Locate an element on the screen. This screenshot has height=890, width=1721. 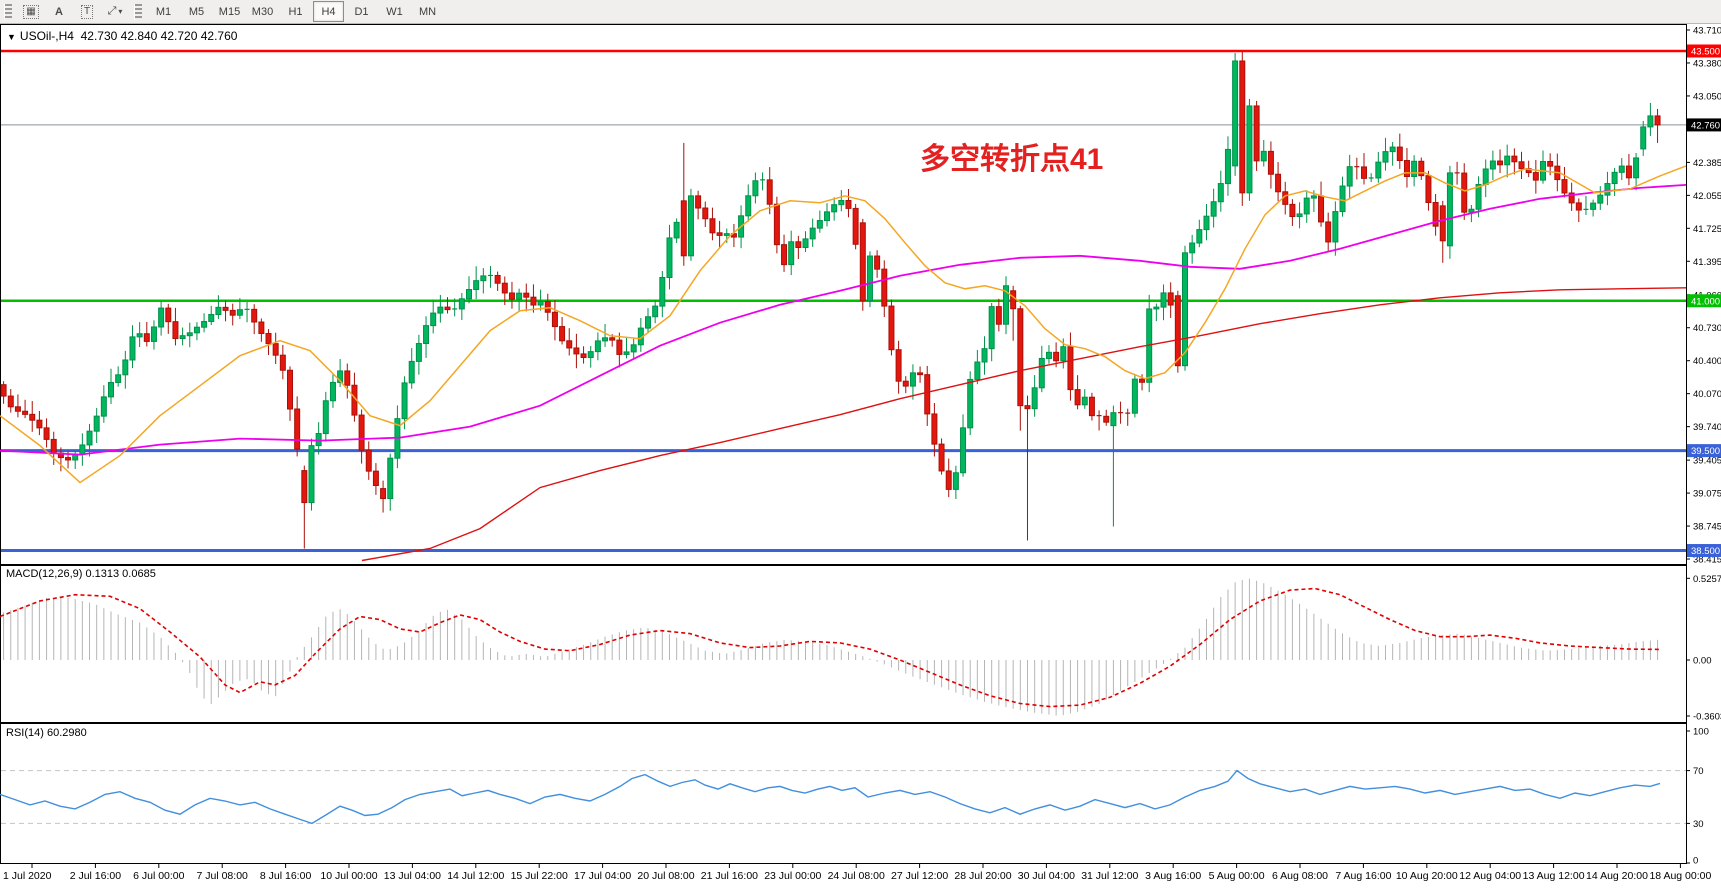
svg-text: 7 Jul 08:00 is located at coordinates (223, 876).